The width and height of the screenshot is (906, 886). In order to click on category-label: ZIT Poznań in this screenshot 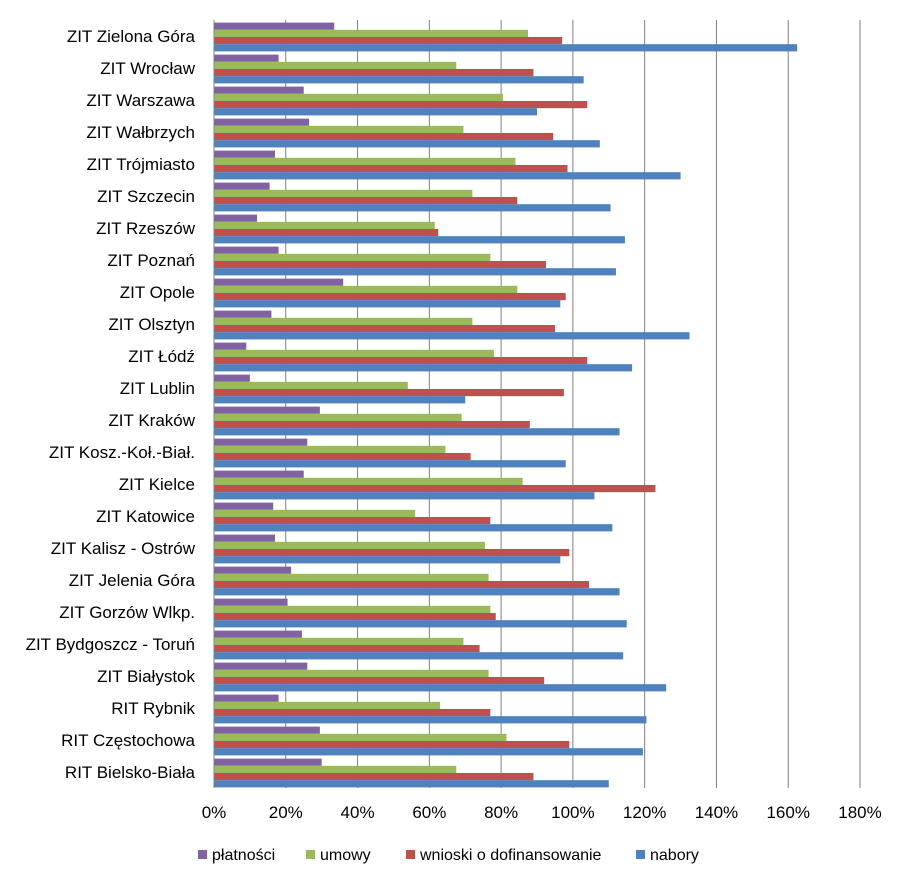, I will do `click(151, 260)`.